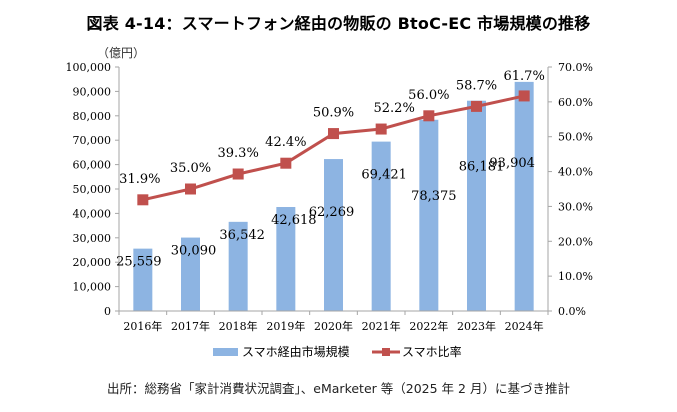  What do you see at coordinates (92, 238) in the screenshot?
I see `y-tick-label: 30,000` at bounding box center [92, 238].